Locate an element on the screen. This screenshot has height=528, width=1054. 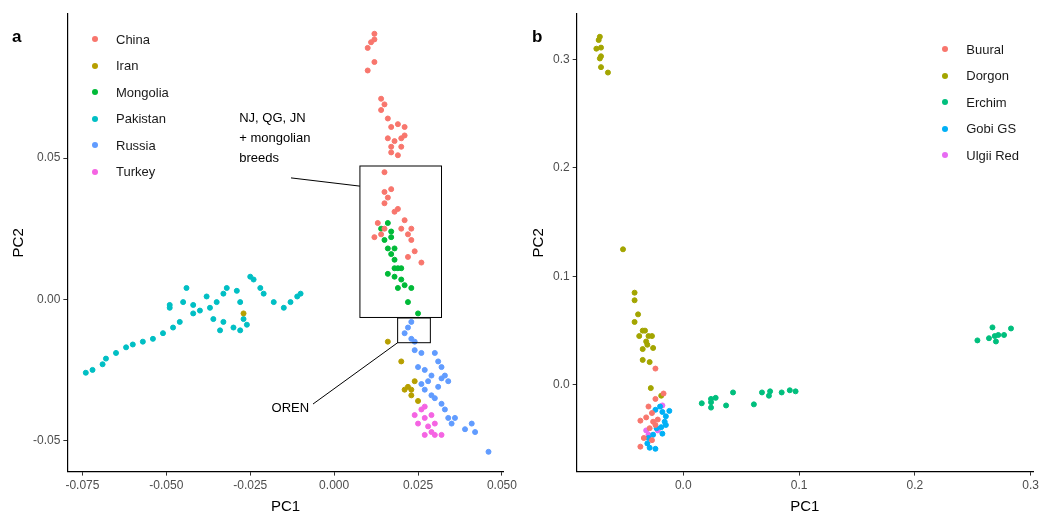
y-tick-label: 0.05 is located at coordinates (48, 157).